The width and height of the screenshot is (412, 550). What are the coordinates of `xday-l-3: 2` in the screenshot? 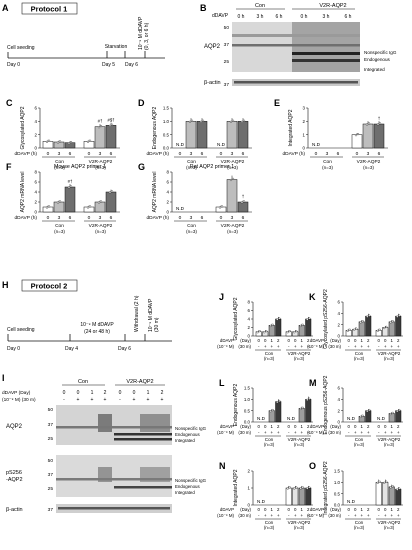 It's located at (278, 426).